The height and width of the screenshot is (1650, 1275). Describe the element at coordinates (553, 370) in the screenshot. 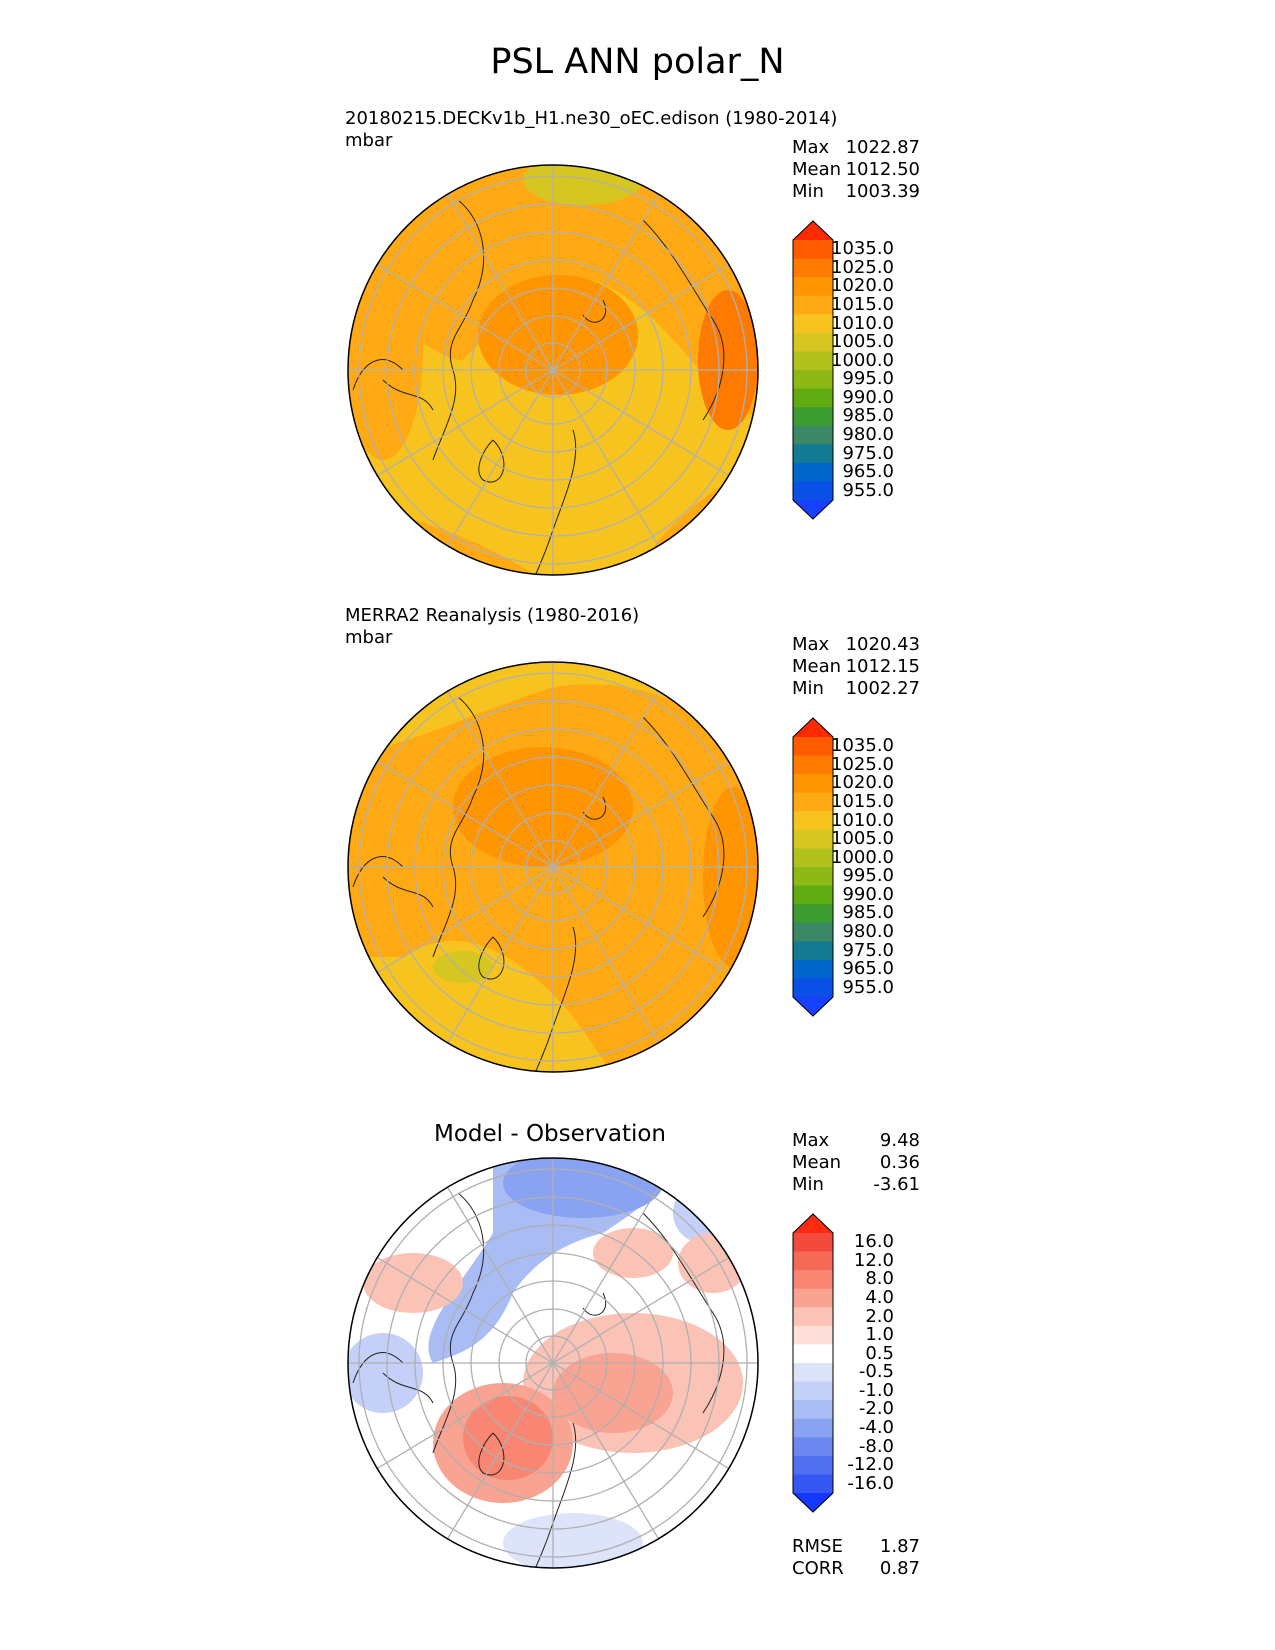

I see `panel1-map` at that location.